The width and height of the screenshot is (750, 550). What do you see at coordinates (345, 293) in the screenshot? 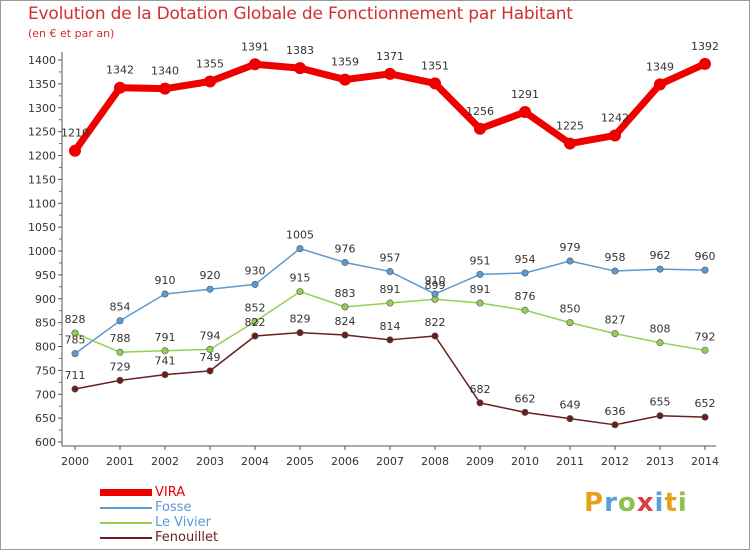
I see `data-label: 883` at bounding box center [345, 293].